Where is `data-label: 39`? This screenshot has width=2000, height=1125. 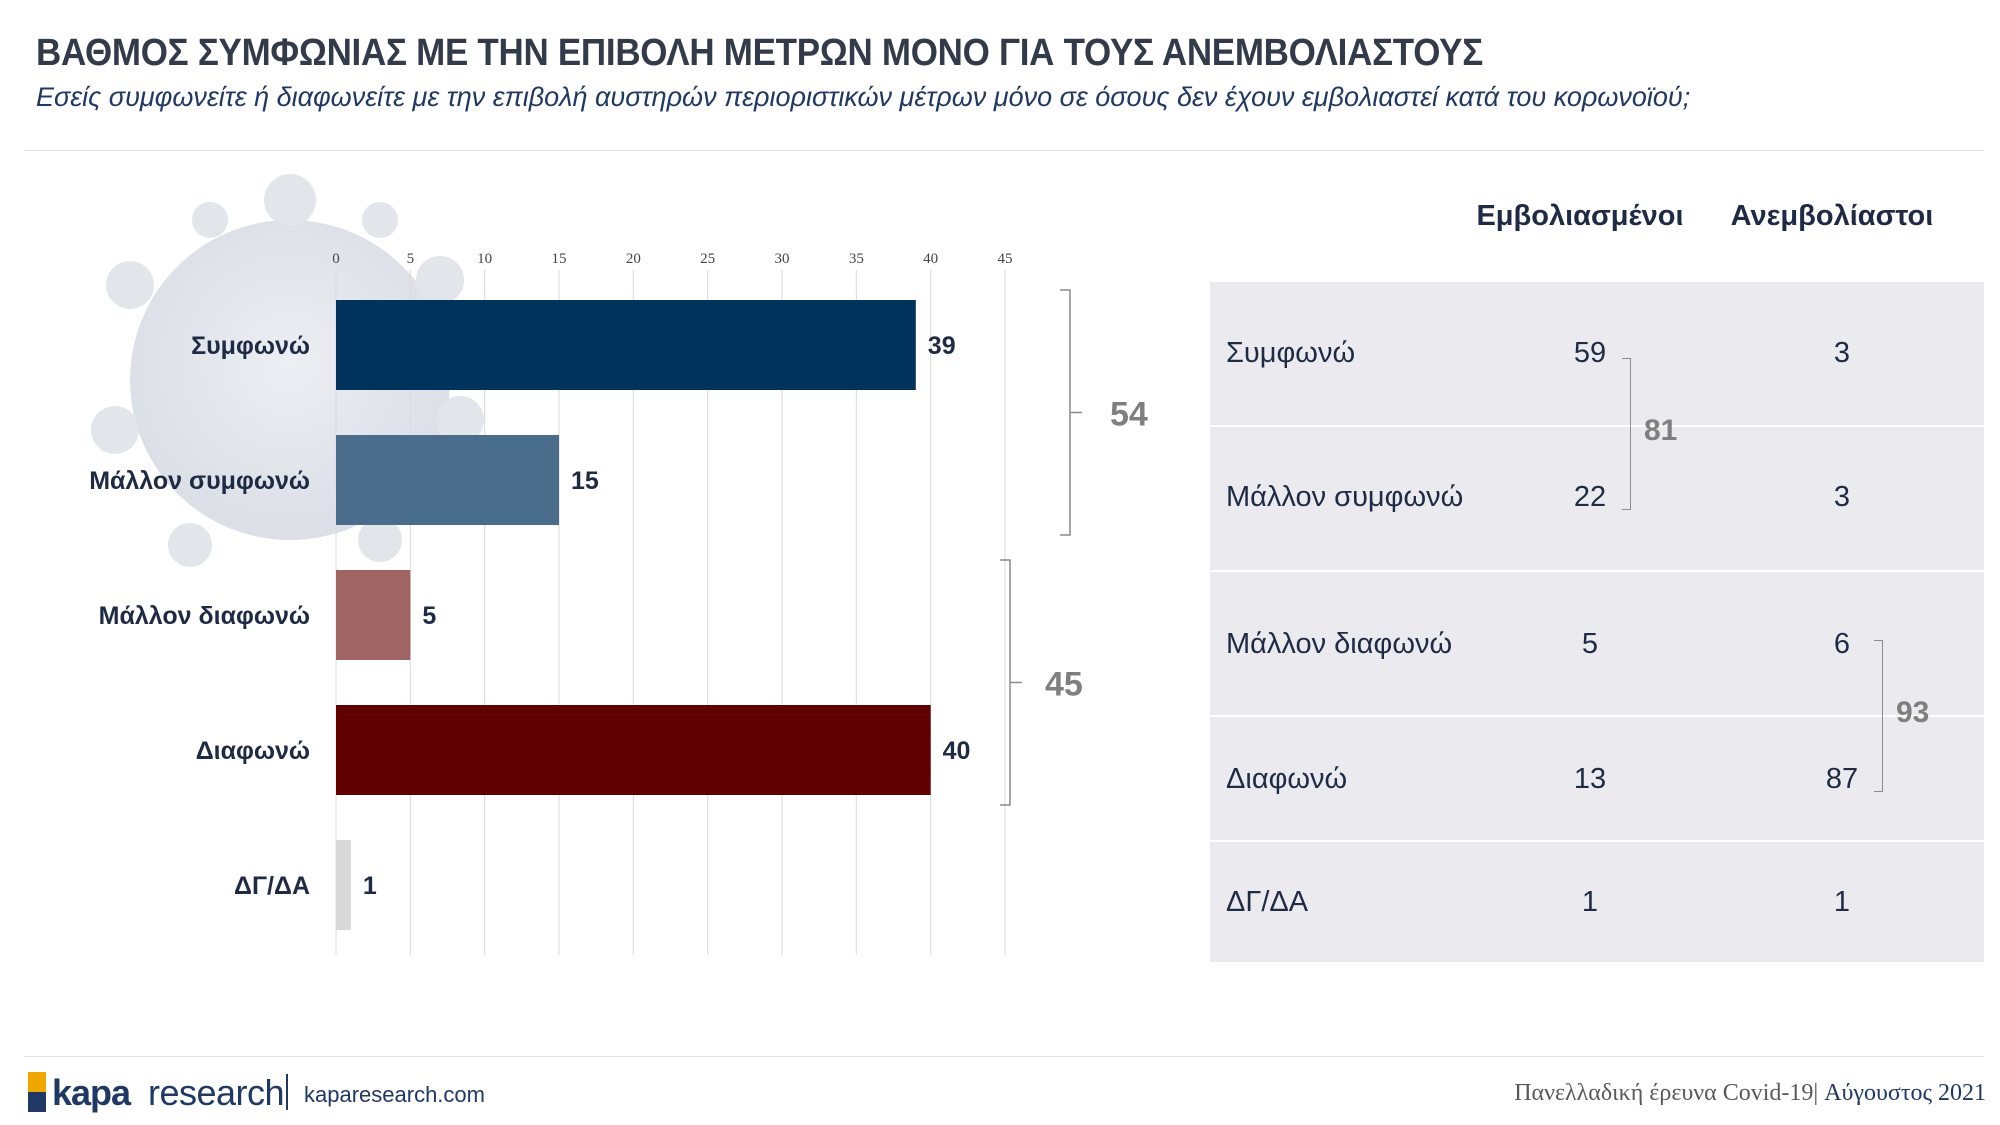
data-label: 39 is located at coordinates (942, 346).